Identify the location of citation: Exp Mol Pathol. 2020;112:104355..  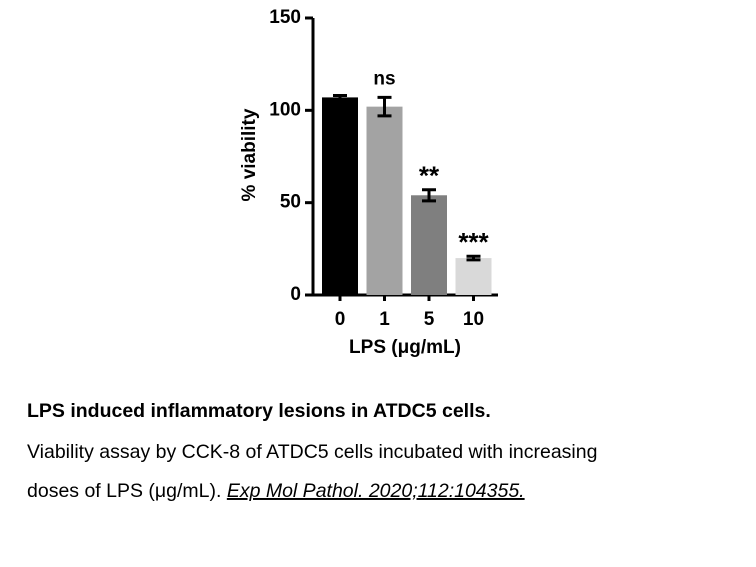
(376, 491).